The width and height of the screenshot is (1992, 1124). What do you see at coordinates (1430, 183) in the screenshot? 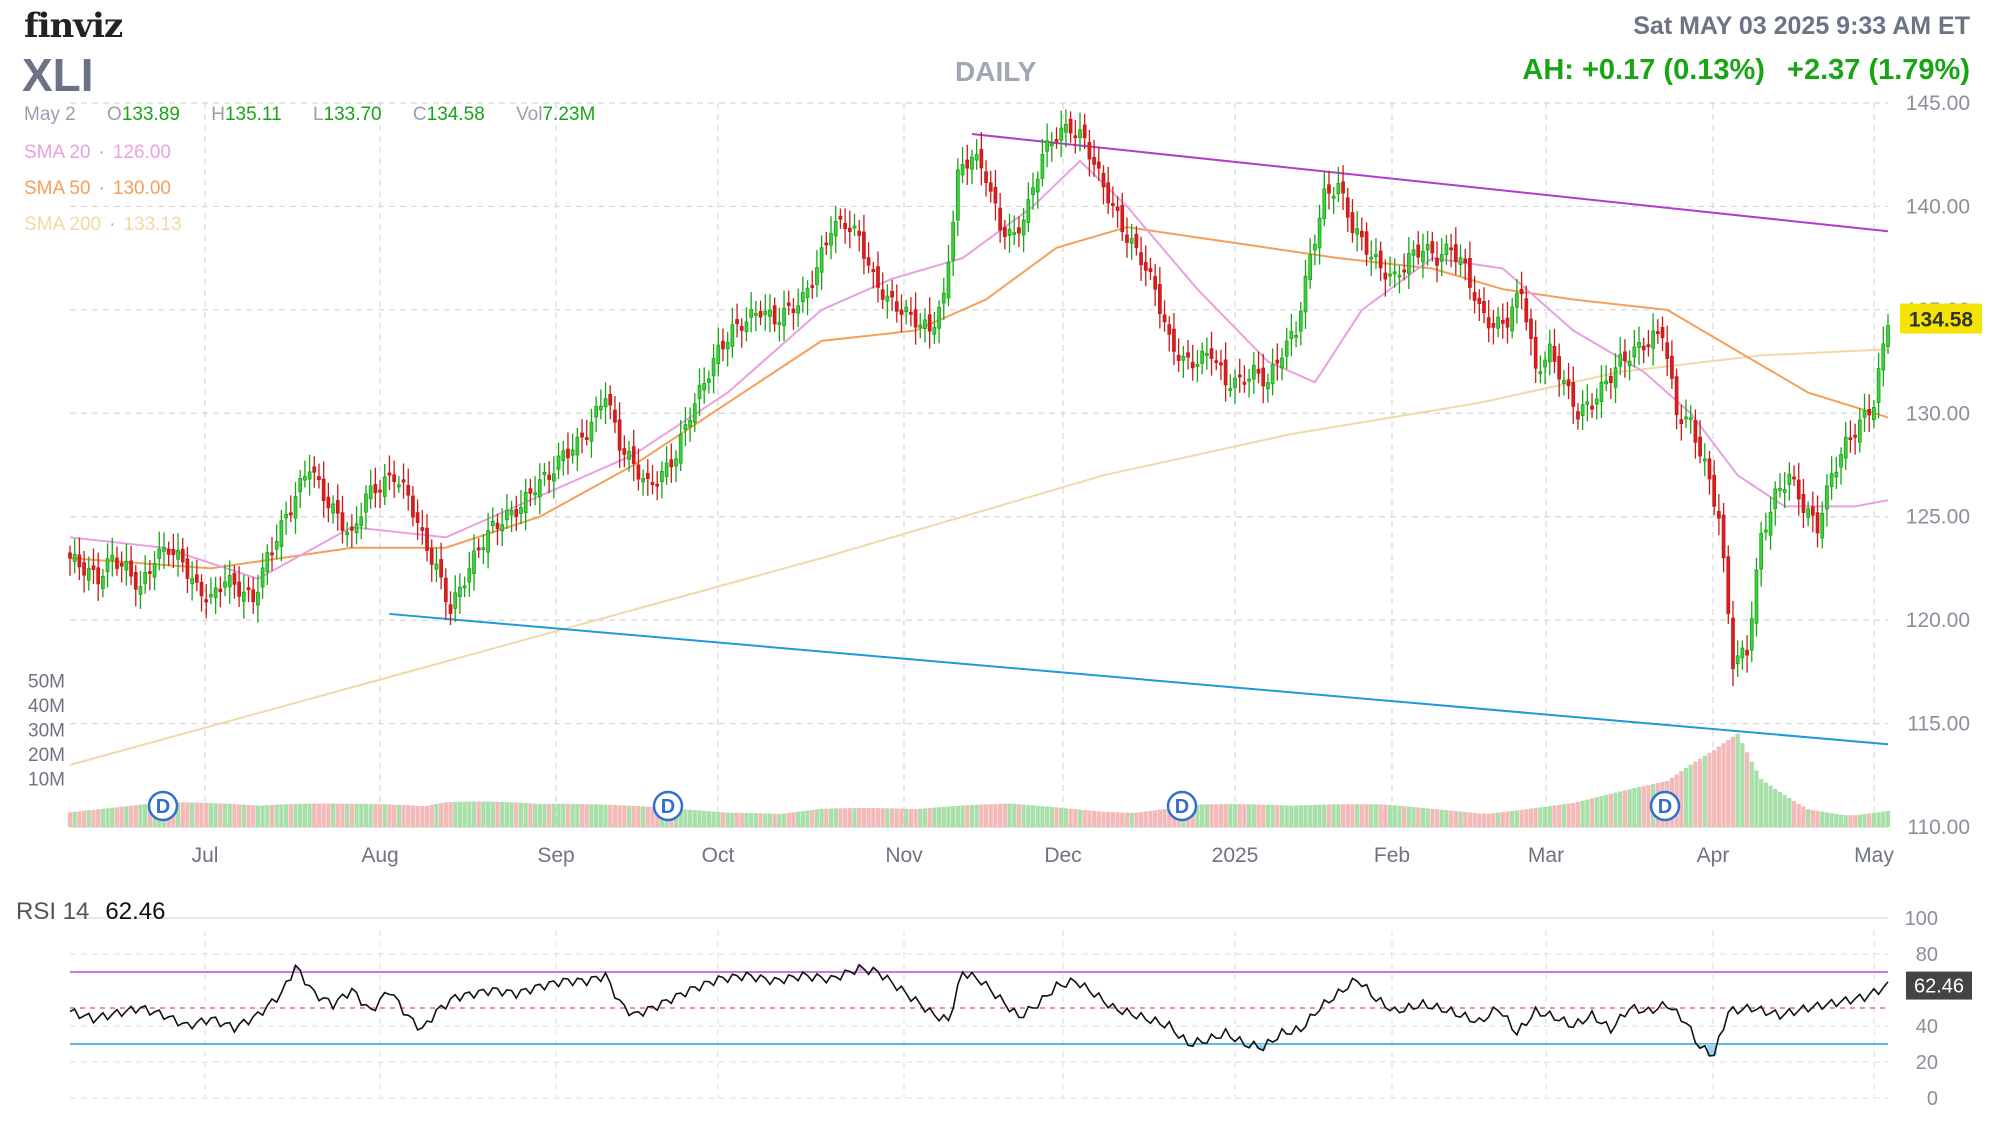
I see `trendline-upper` at bounding box center [1430, 183].